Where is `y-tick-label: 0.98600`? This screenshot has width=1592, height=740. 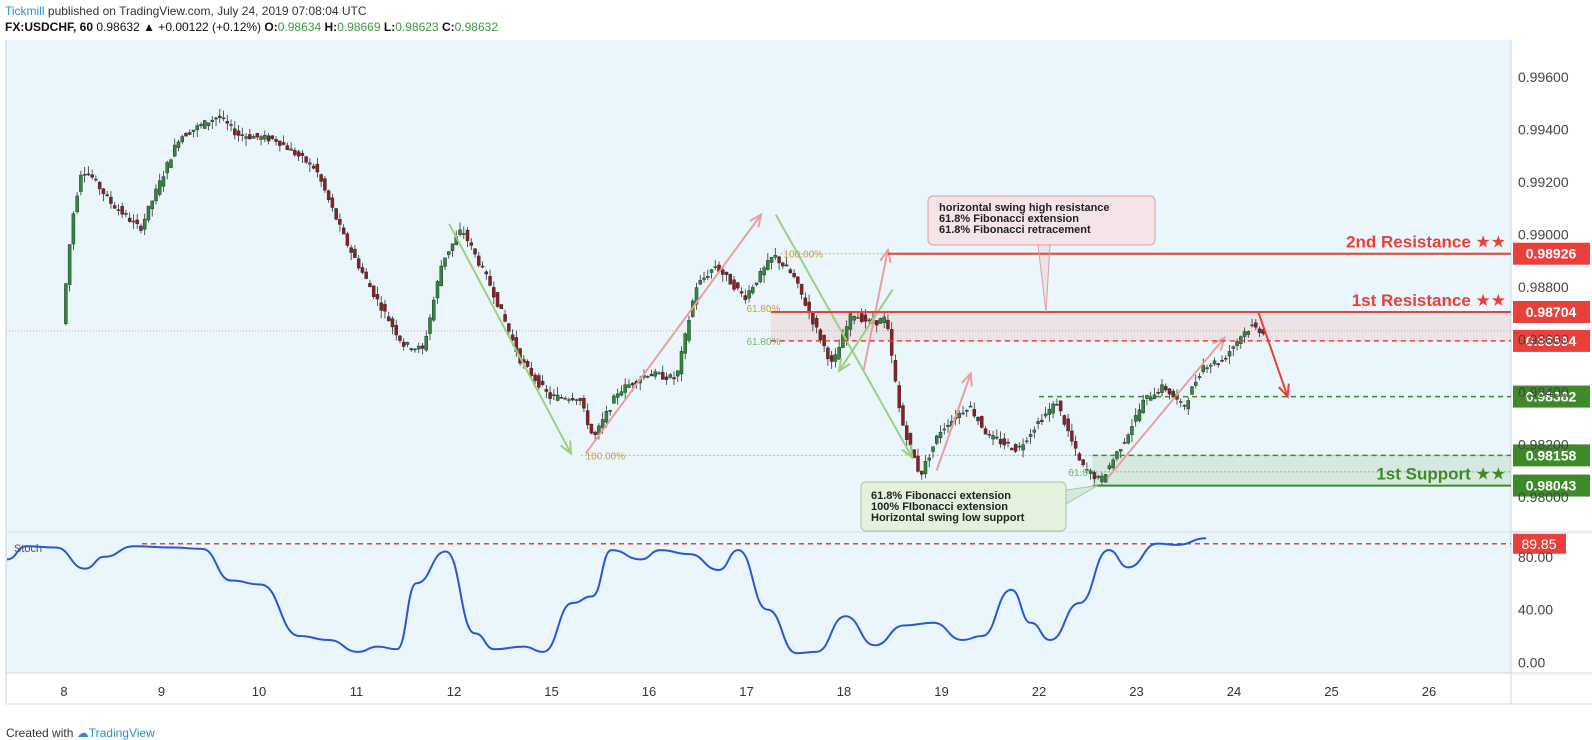
y-tick-label: 0.98600 is located at coordinates (1543, 339).